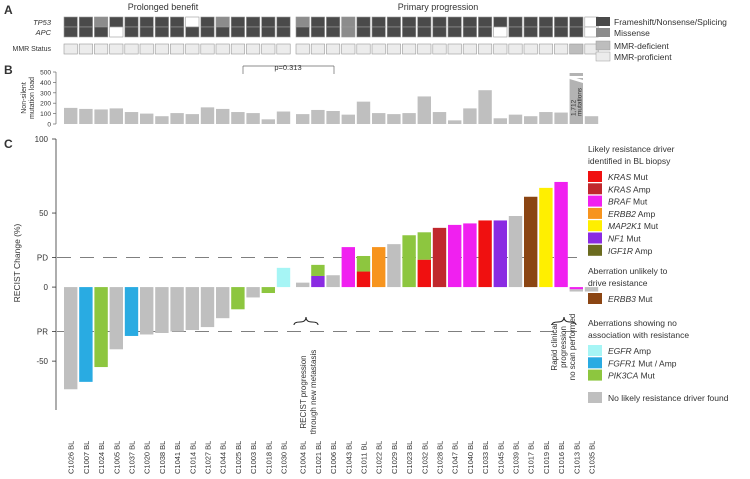  I want to click on recist-bar-c1039, so click(515, 252).